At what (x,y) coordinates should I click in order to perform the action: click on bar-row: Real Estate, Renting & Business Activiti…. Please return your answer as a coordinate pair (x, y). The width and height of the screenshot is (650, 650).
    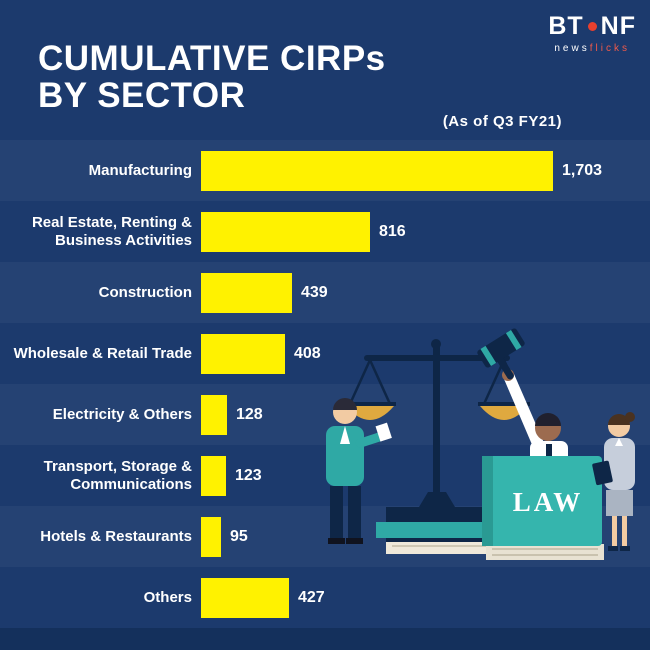
    Looking at the image, I should click on (325, 231).